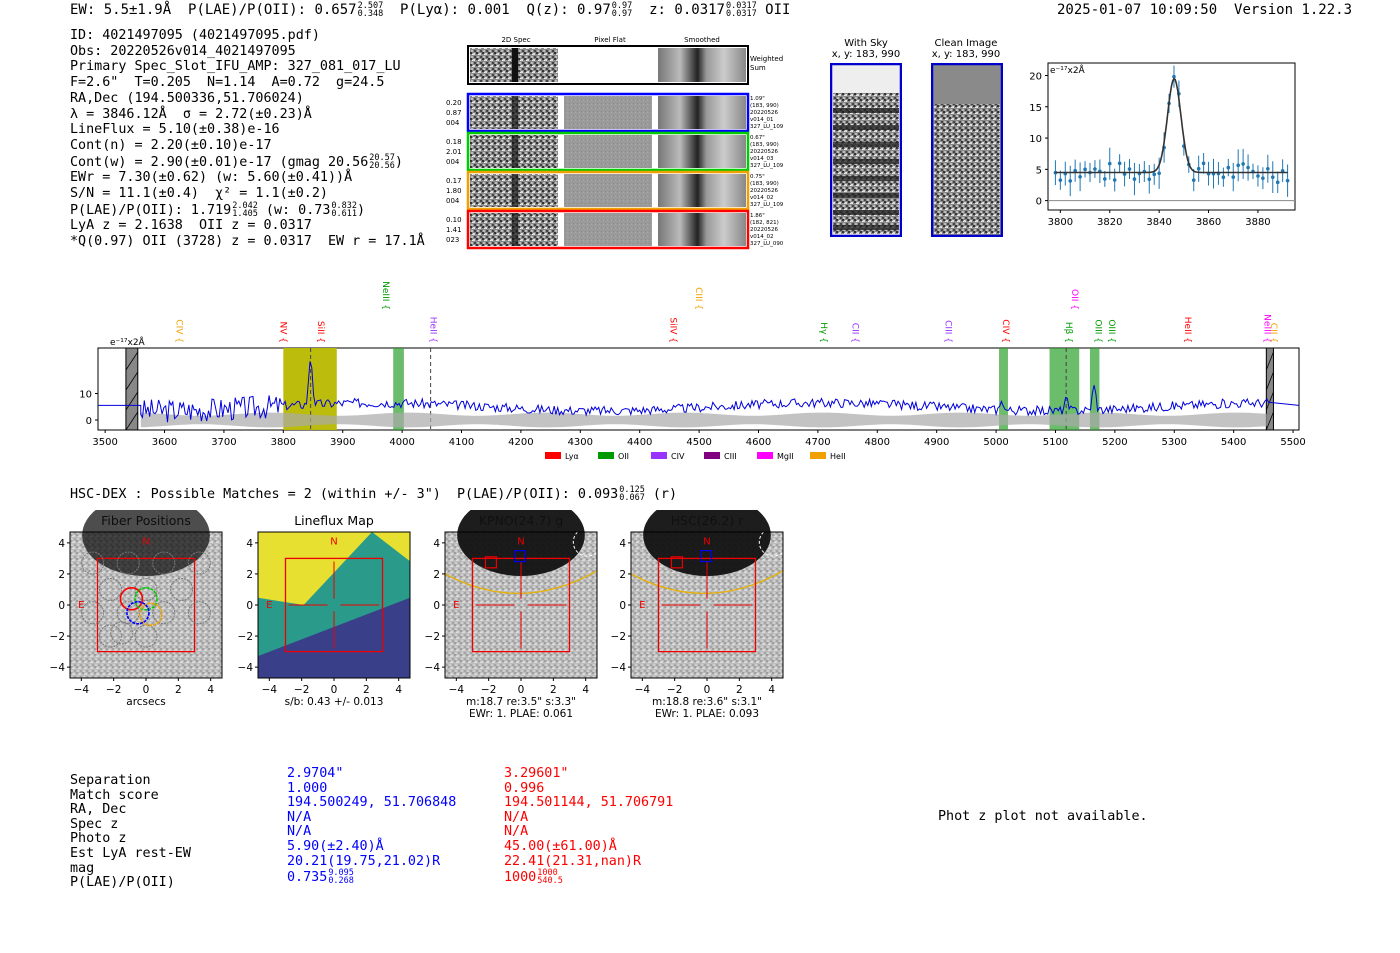 The image size is (1400, 953). I want to click on cutout-title: Lineflux Map, so click(334, 520).